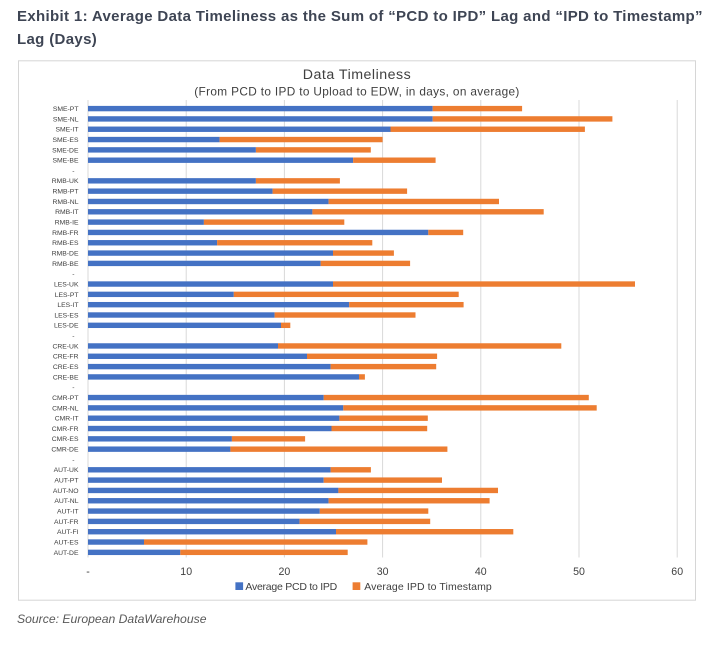 The height and width of the screenshot is (648, 716). What do you see at coordinates (291, 587) in the screenshot?
I see `svg-text: Average PCD to IPD` at bounding box center [291, 587].